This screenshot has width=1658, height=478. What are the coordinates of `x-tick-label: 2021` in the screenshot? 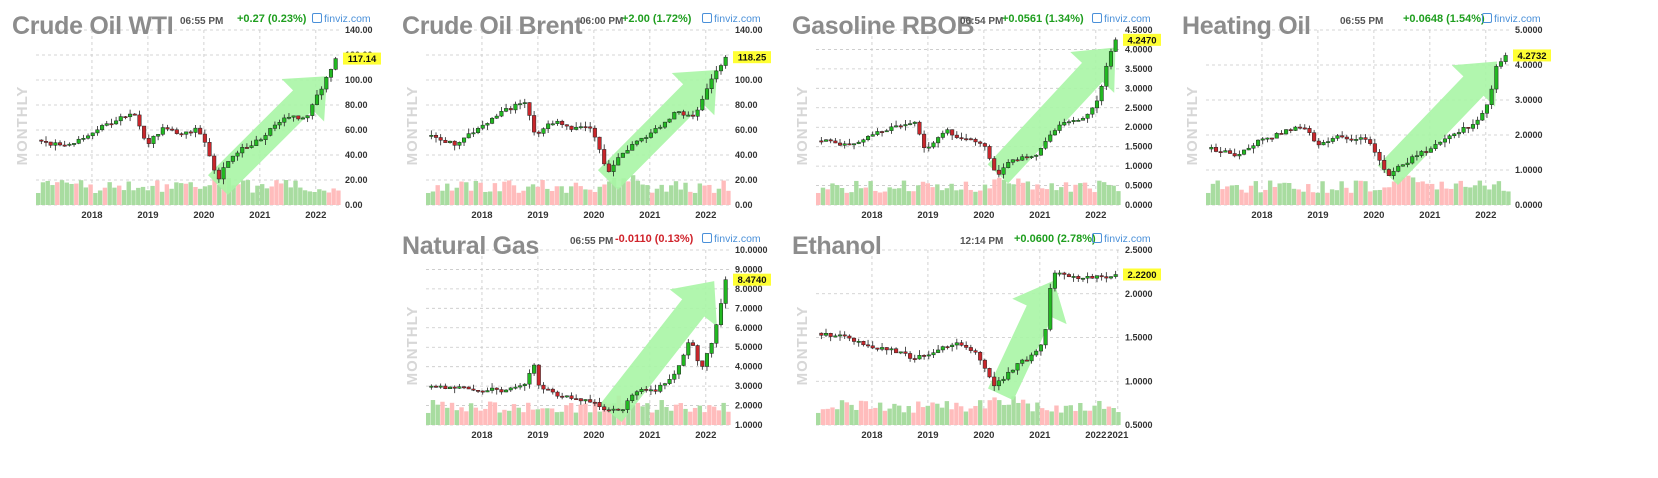 It's located at (1118, 435).